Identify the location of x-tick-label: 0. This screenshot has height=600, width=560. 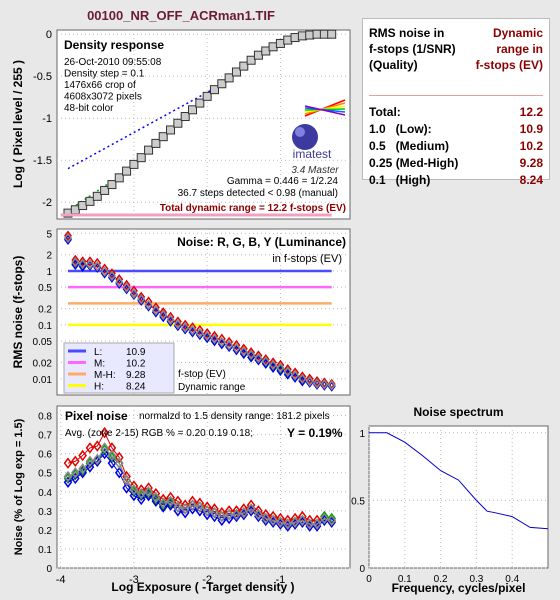
(369, 579).